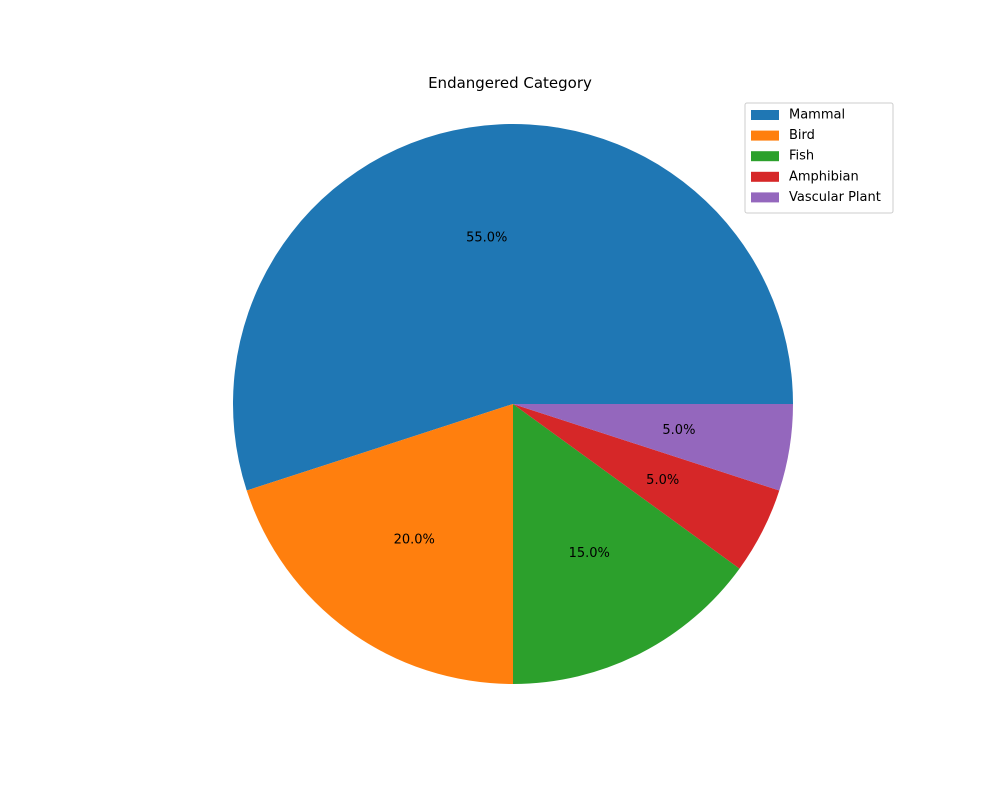  What do you see at coordinates (765, 156) in the screenshot?
I see `legend-swatch-fish` at bounding box center [765, 156].